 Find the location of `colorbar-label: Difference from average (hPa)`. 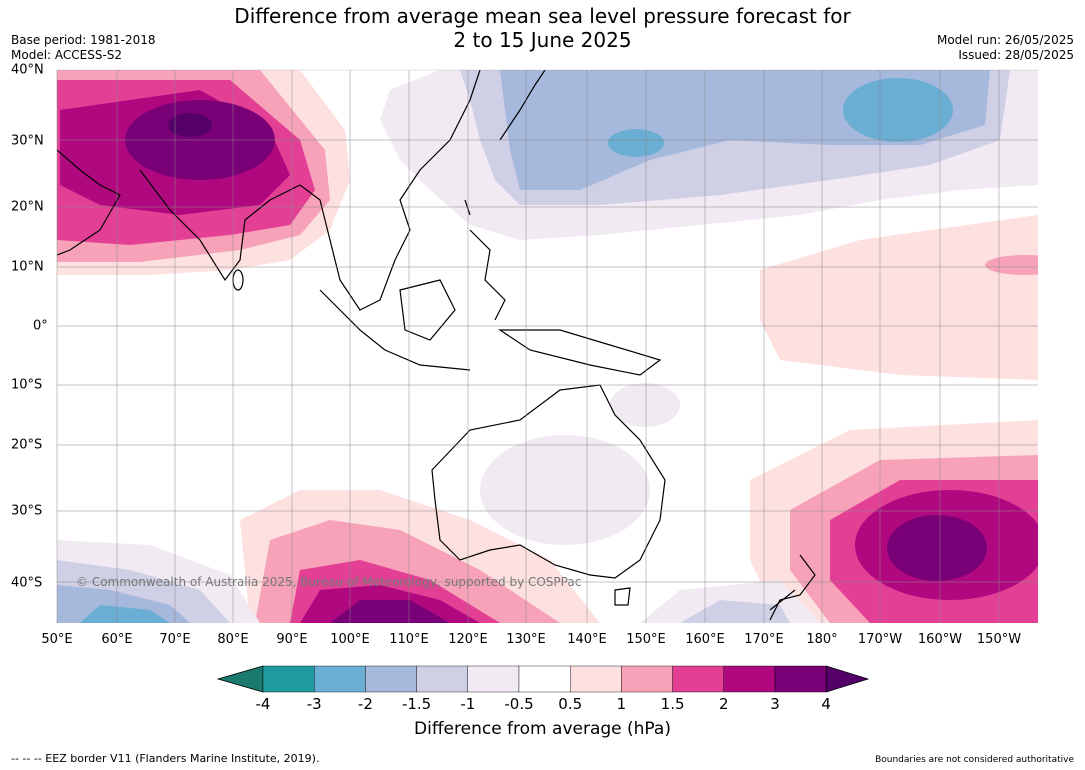

colorbar-label: Difference from average (hPa) is located at coordinates (542, 729).